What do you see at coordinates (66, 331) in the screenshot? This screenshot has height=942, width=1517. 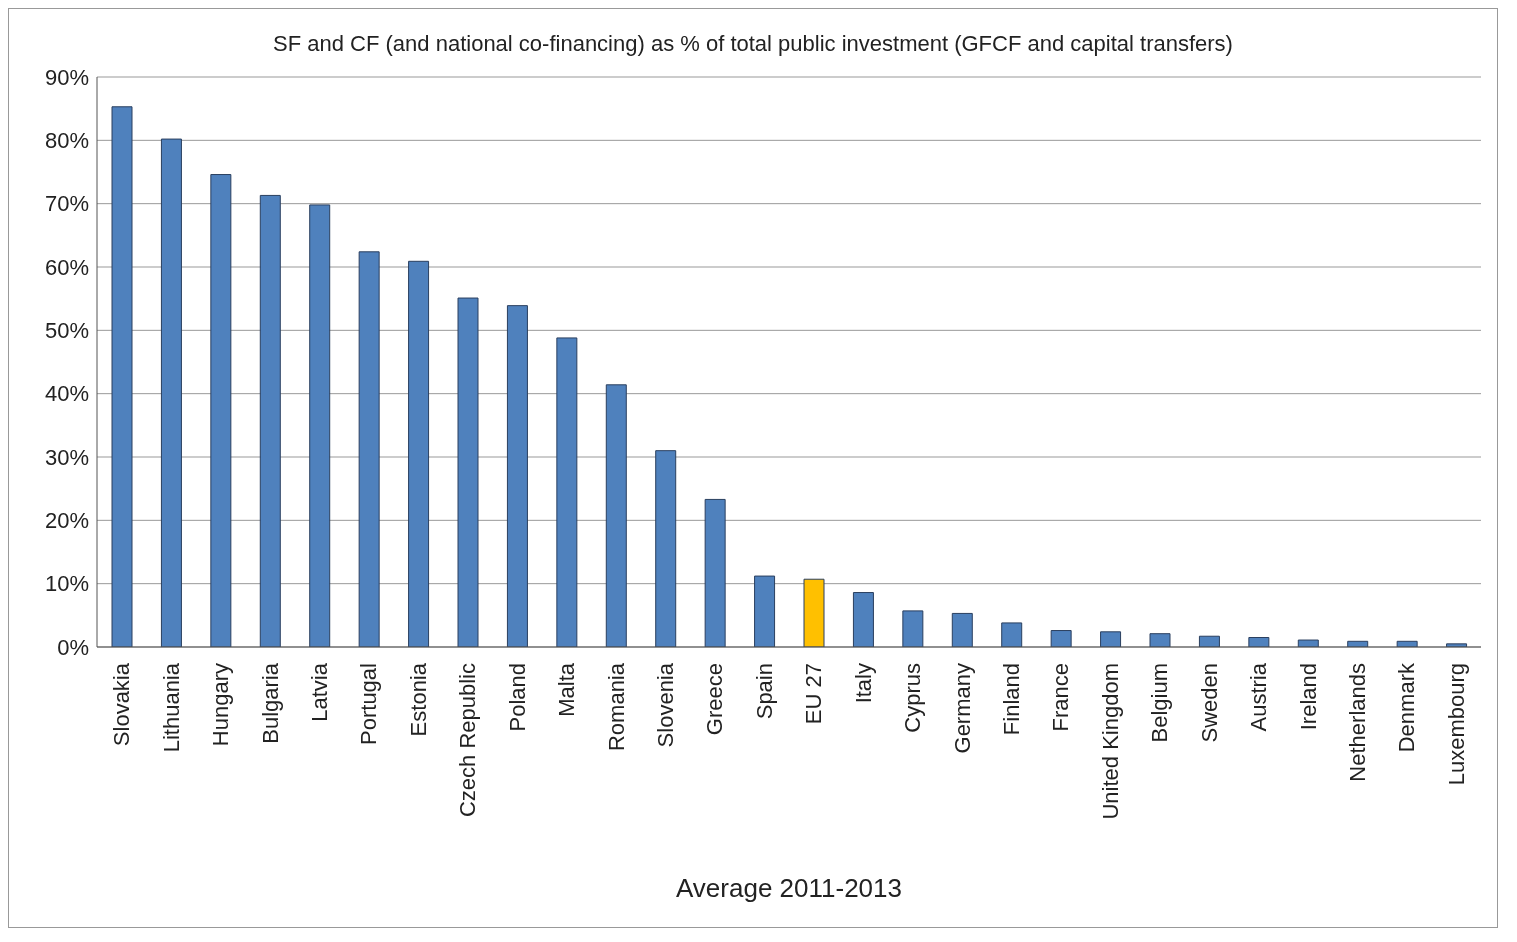 I see `y-tick-label: 50%` at bounding box center [66, 331].